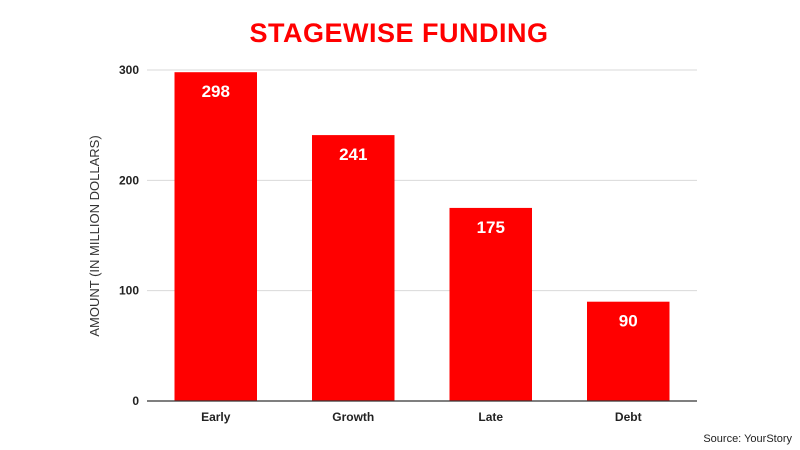 The image size is (800, 450). What do you see at coordinates (490, 304) in the screenshot?
I see `bar-late` at bounding box center [490, 304].